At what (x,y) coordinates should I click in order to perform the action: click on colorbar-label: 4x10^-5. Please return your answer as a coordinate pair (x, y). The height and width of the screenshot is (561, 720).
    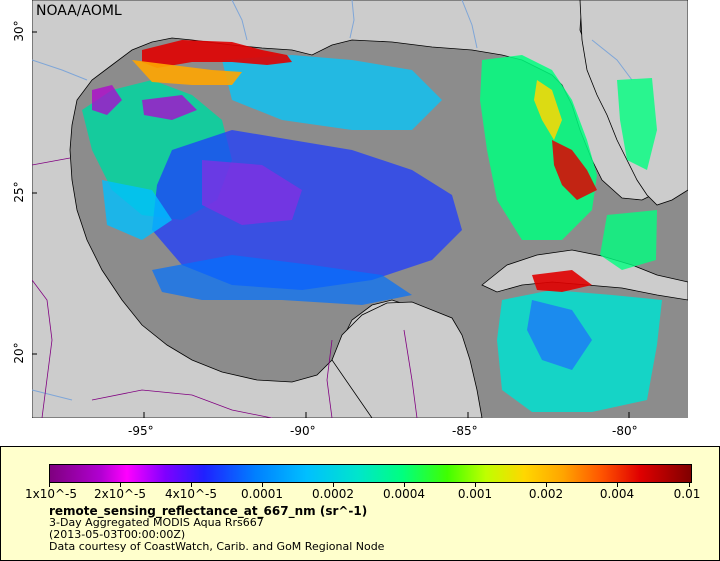
    Looking at the image, I should click on (191, 494).